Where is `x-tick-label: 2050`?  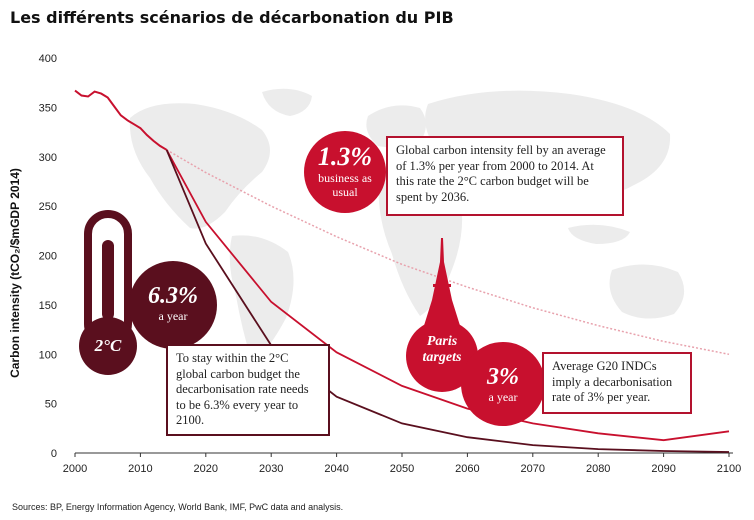
x-tick-label: 2050 is located at coordinates (402, 469).